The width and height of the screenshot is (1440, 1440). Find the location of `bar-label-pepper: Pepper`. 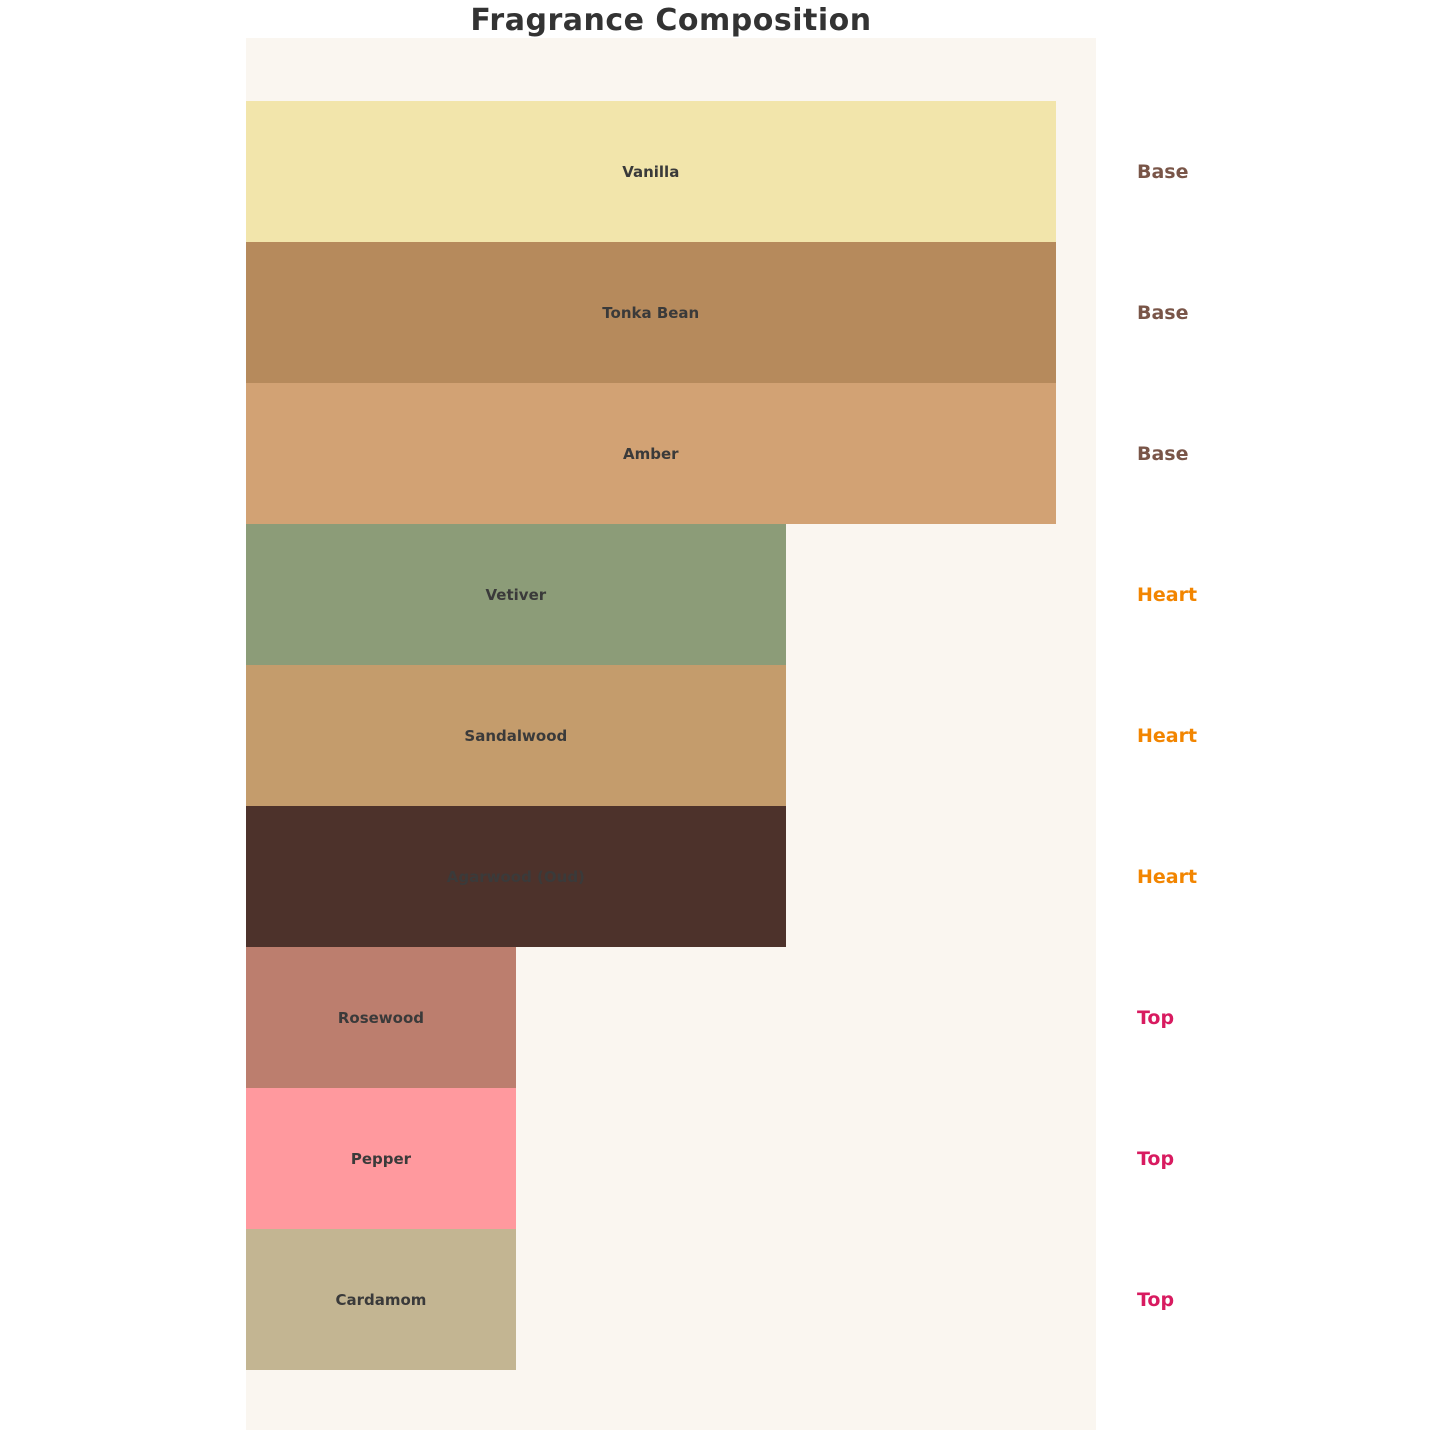

bar-label-pepper: Pepper is located at coordinates (381, 1158).